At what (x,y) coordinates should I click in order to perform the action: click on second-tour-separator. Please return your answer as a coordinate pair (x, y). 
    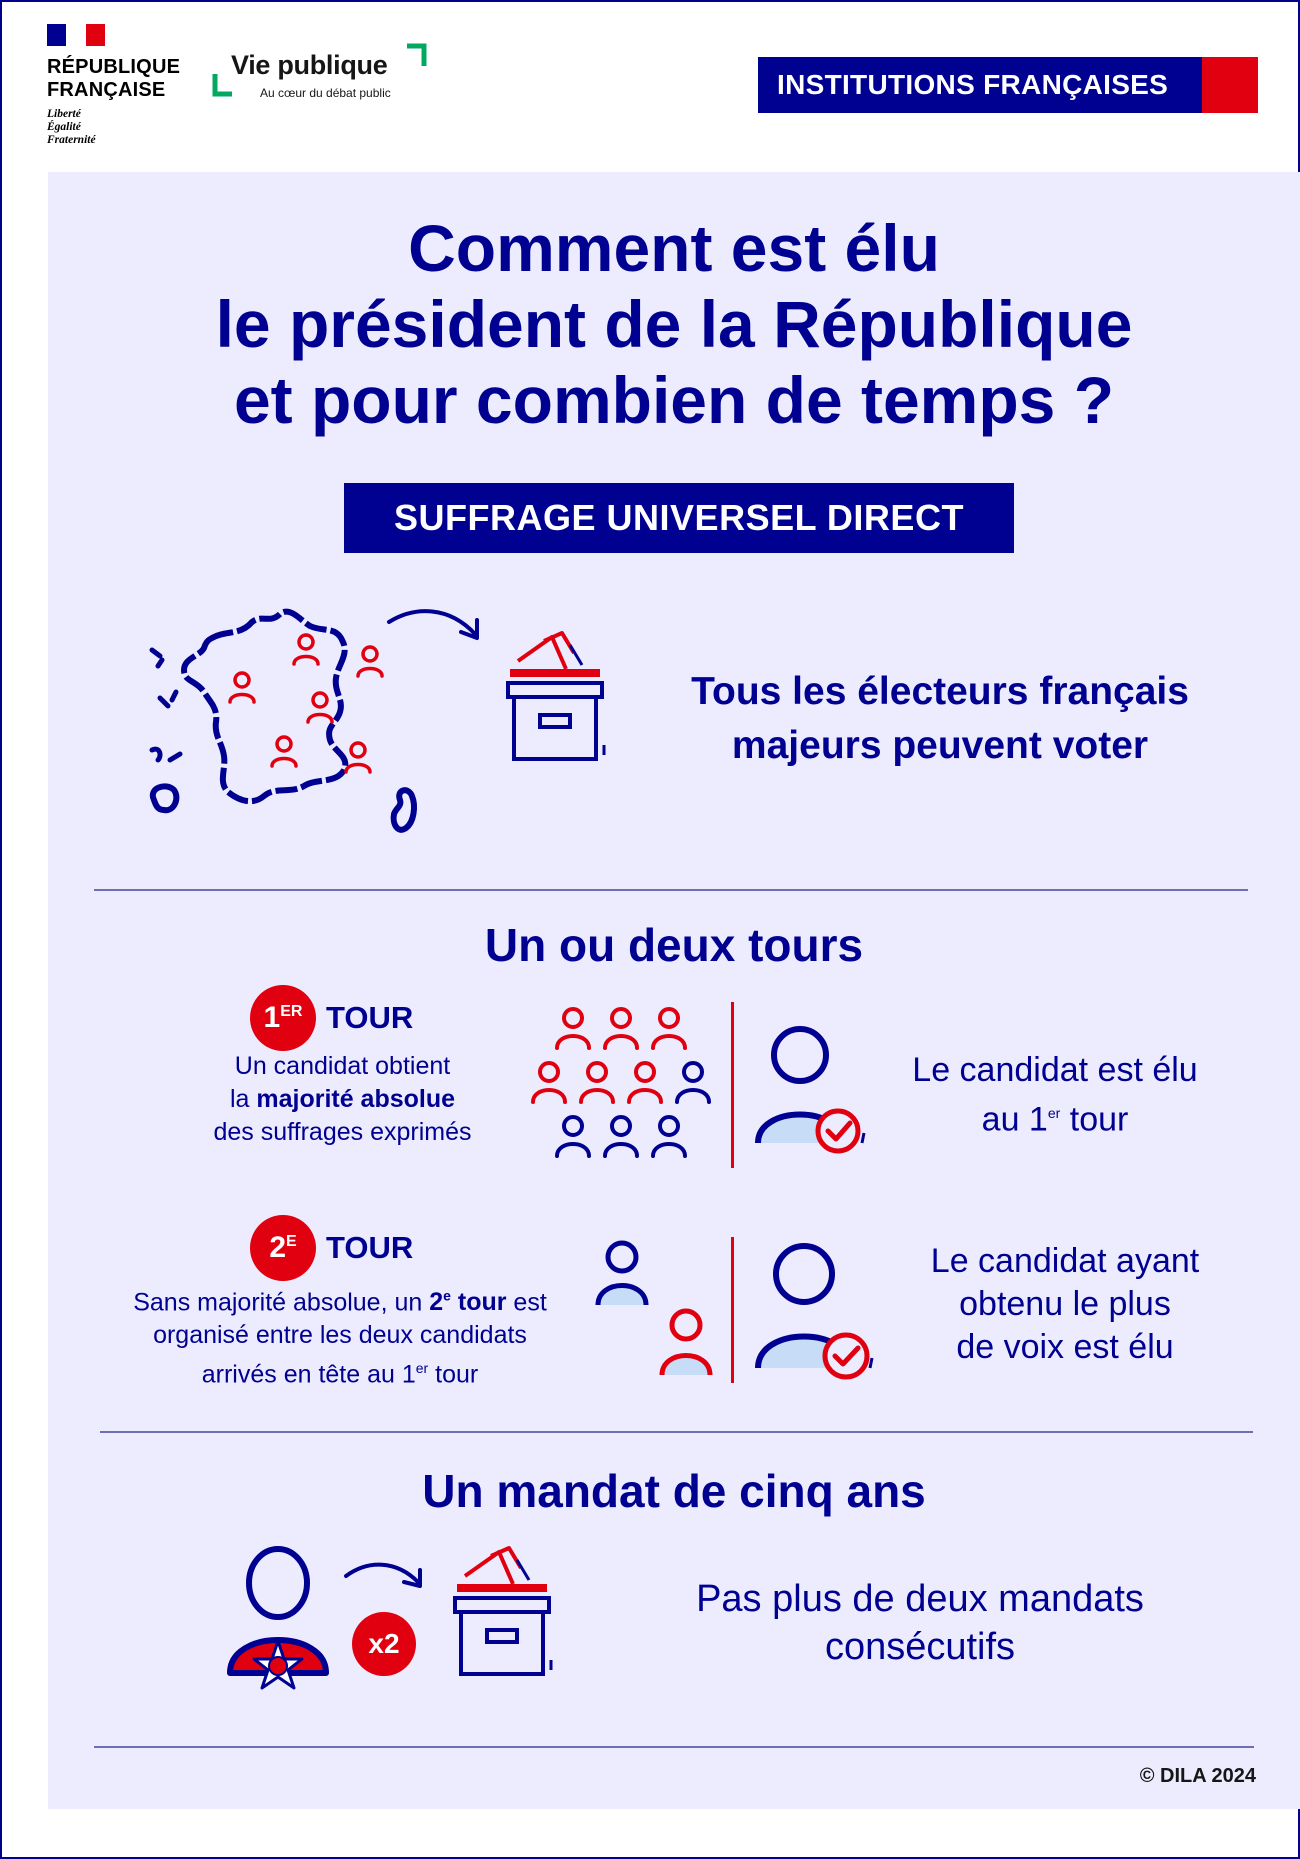
    Looking at the image, I should click on (732, 1310).